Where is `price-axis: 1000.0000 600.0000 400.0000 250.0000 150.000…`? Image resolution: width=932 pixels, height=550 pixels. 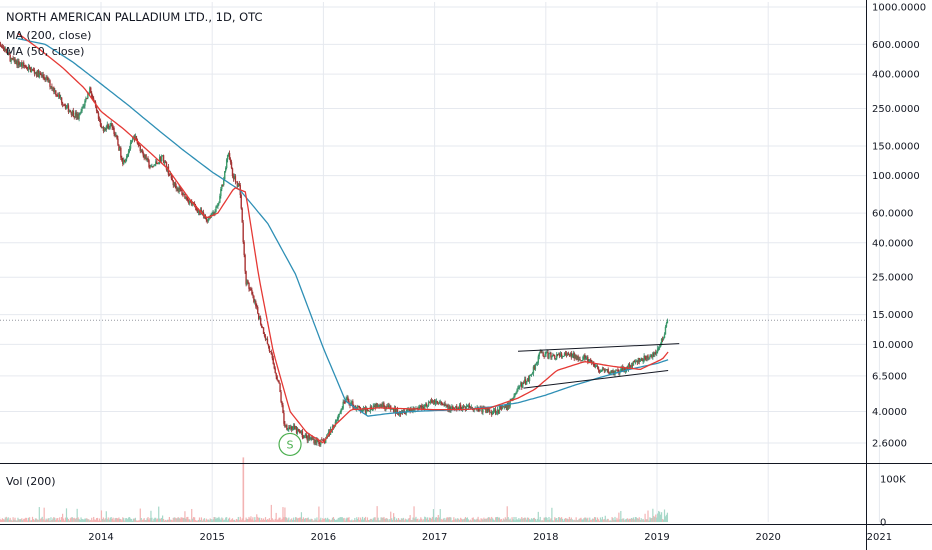 price-axis: 1000.0000 600.0000 400.0000 250.0000 150.000… is located at coordinates (899, 226).